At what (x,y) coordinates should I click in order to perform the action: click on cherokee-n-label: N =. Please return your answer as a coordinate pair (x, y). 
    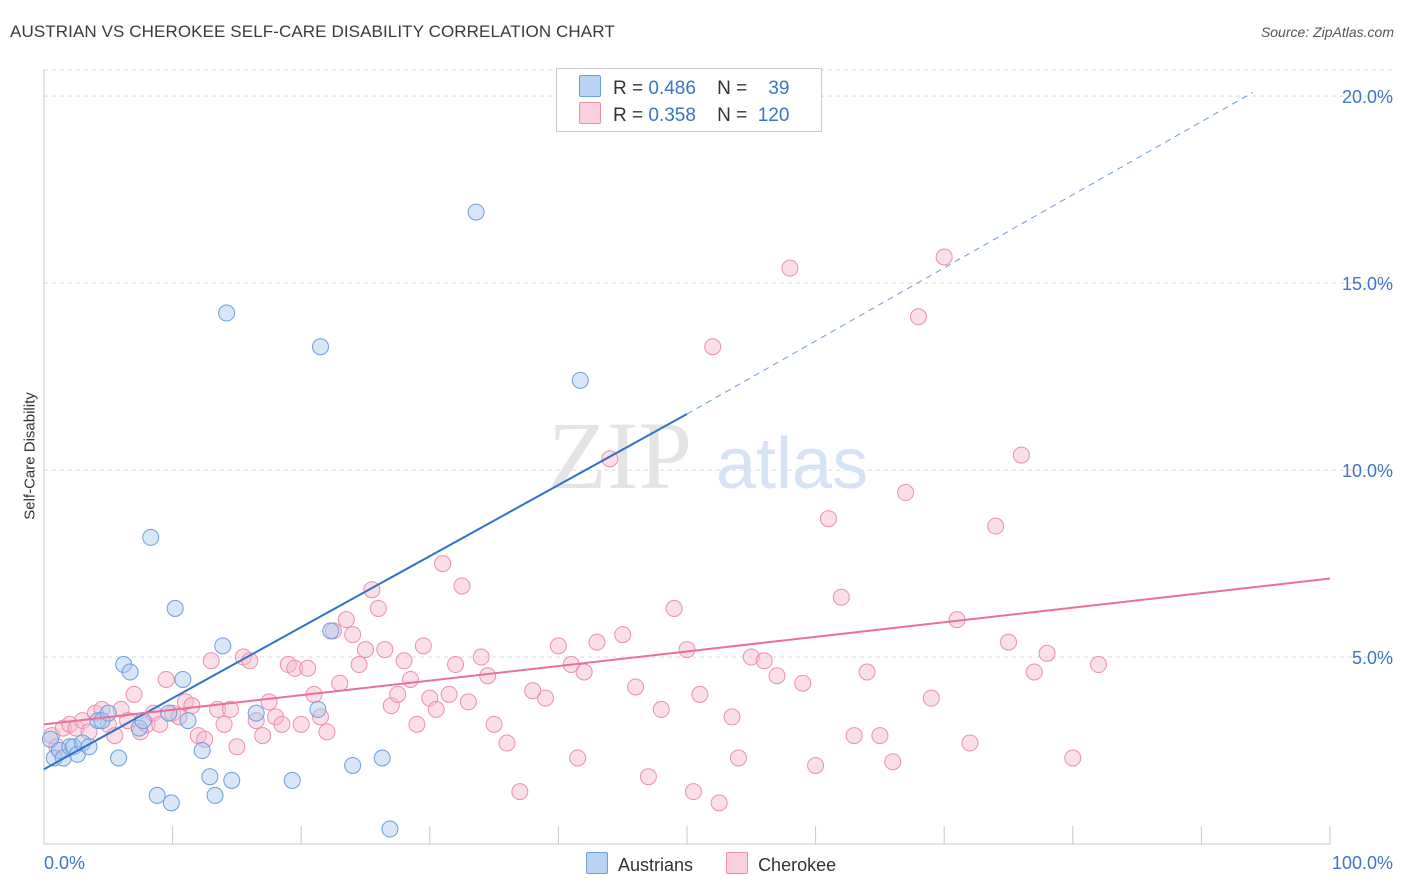
    Looking at the image, I should click on (732, 115).